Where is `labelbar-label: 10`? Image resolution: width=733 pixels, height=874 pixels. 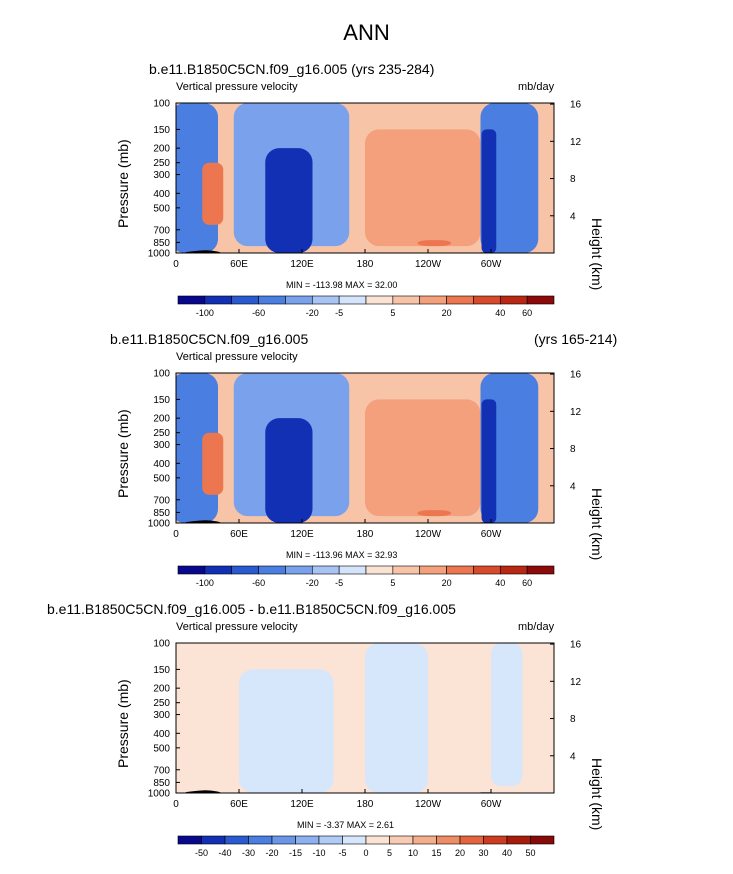
labelbar-label: 10 is located at coordinates (413, 853).